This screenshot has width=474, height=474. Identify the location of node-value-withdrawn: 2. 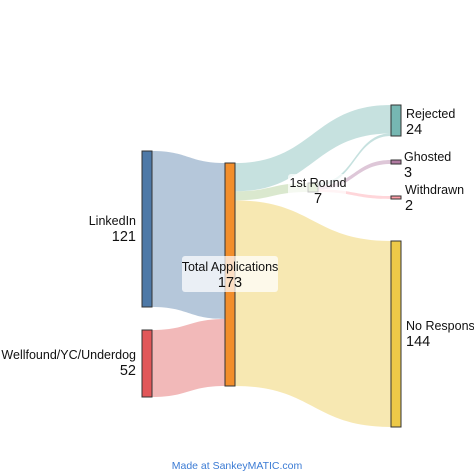
(409, 206).